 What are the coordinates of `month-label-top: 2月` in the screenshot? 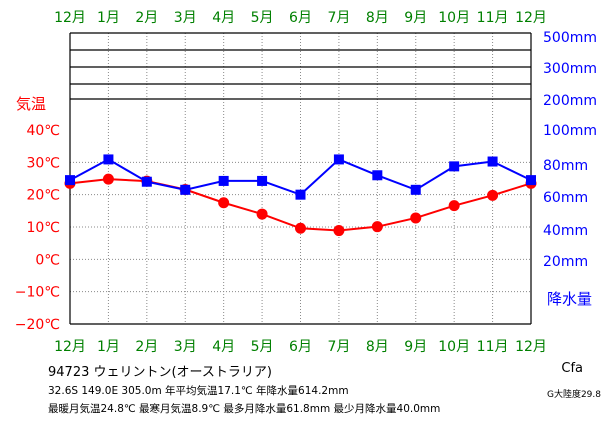 It's located at (146, 18).